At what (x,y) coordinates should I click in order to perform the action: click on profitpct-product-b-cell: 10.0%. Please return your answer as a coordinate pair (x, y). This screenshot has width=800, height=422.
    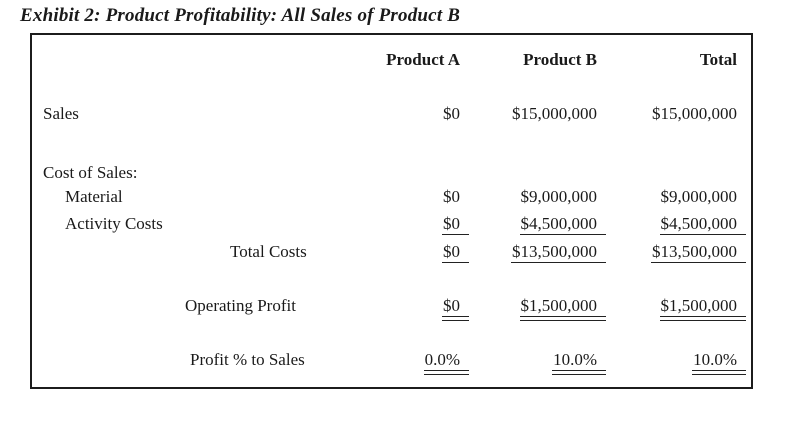
    Looking at the image, I should click on (528, 359).